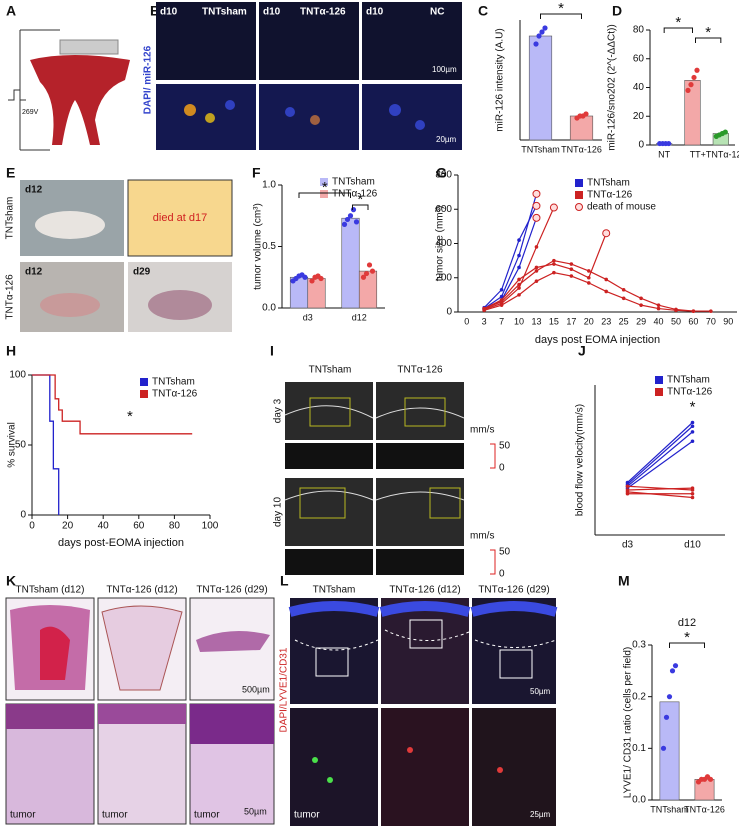 The image size is (739, 830). Describe the element at coordinates (669, 809) in the screenshot. I see `x-tick-label: TNTsham` at that location.